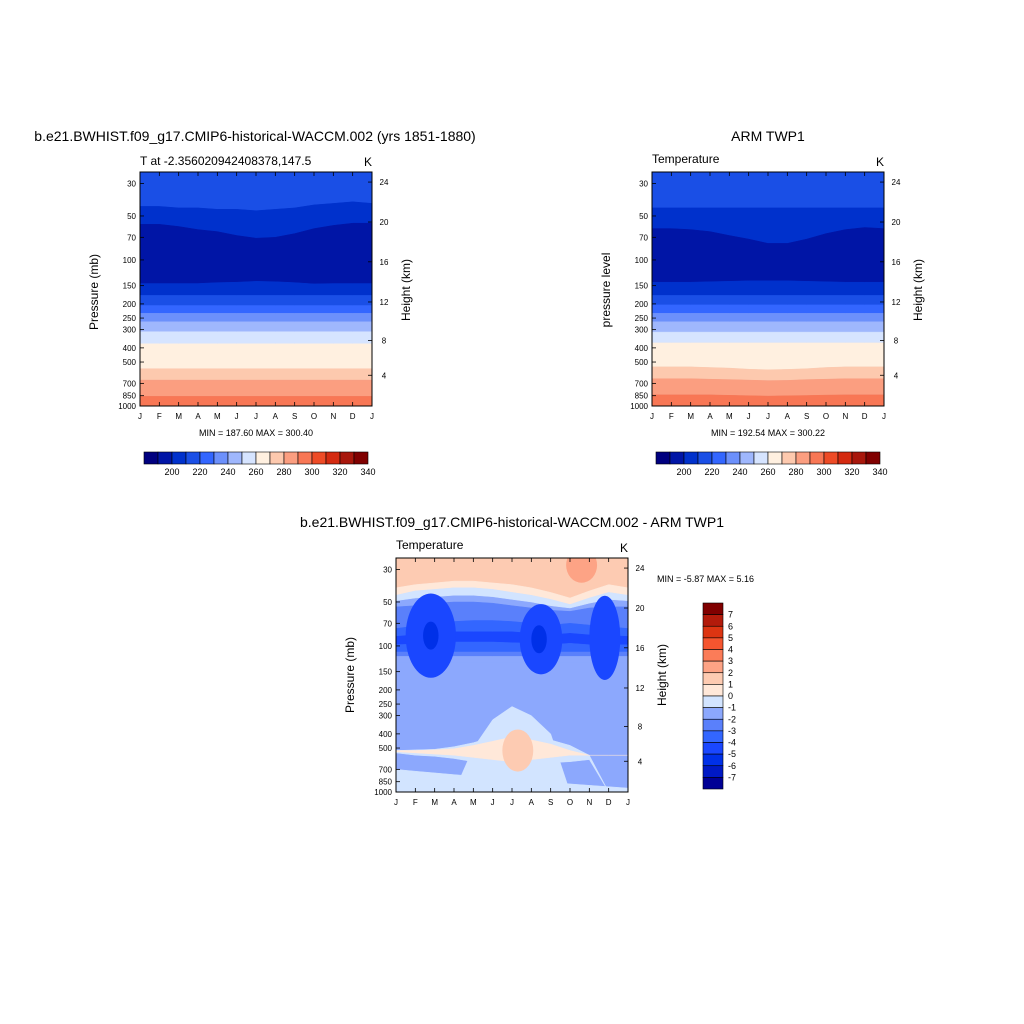 This screenshot has width=1024, height=1024. What do you see at coordinates (806, 416) in the screenshot?
I see `x-tick-label: S` at bounding box center [806, 416].